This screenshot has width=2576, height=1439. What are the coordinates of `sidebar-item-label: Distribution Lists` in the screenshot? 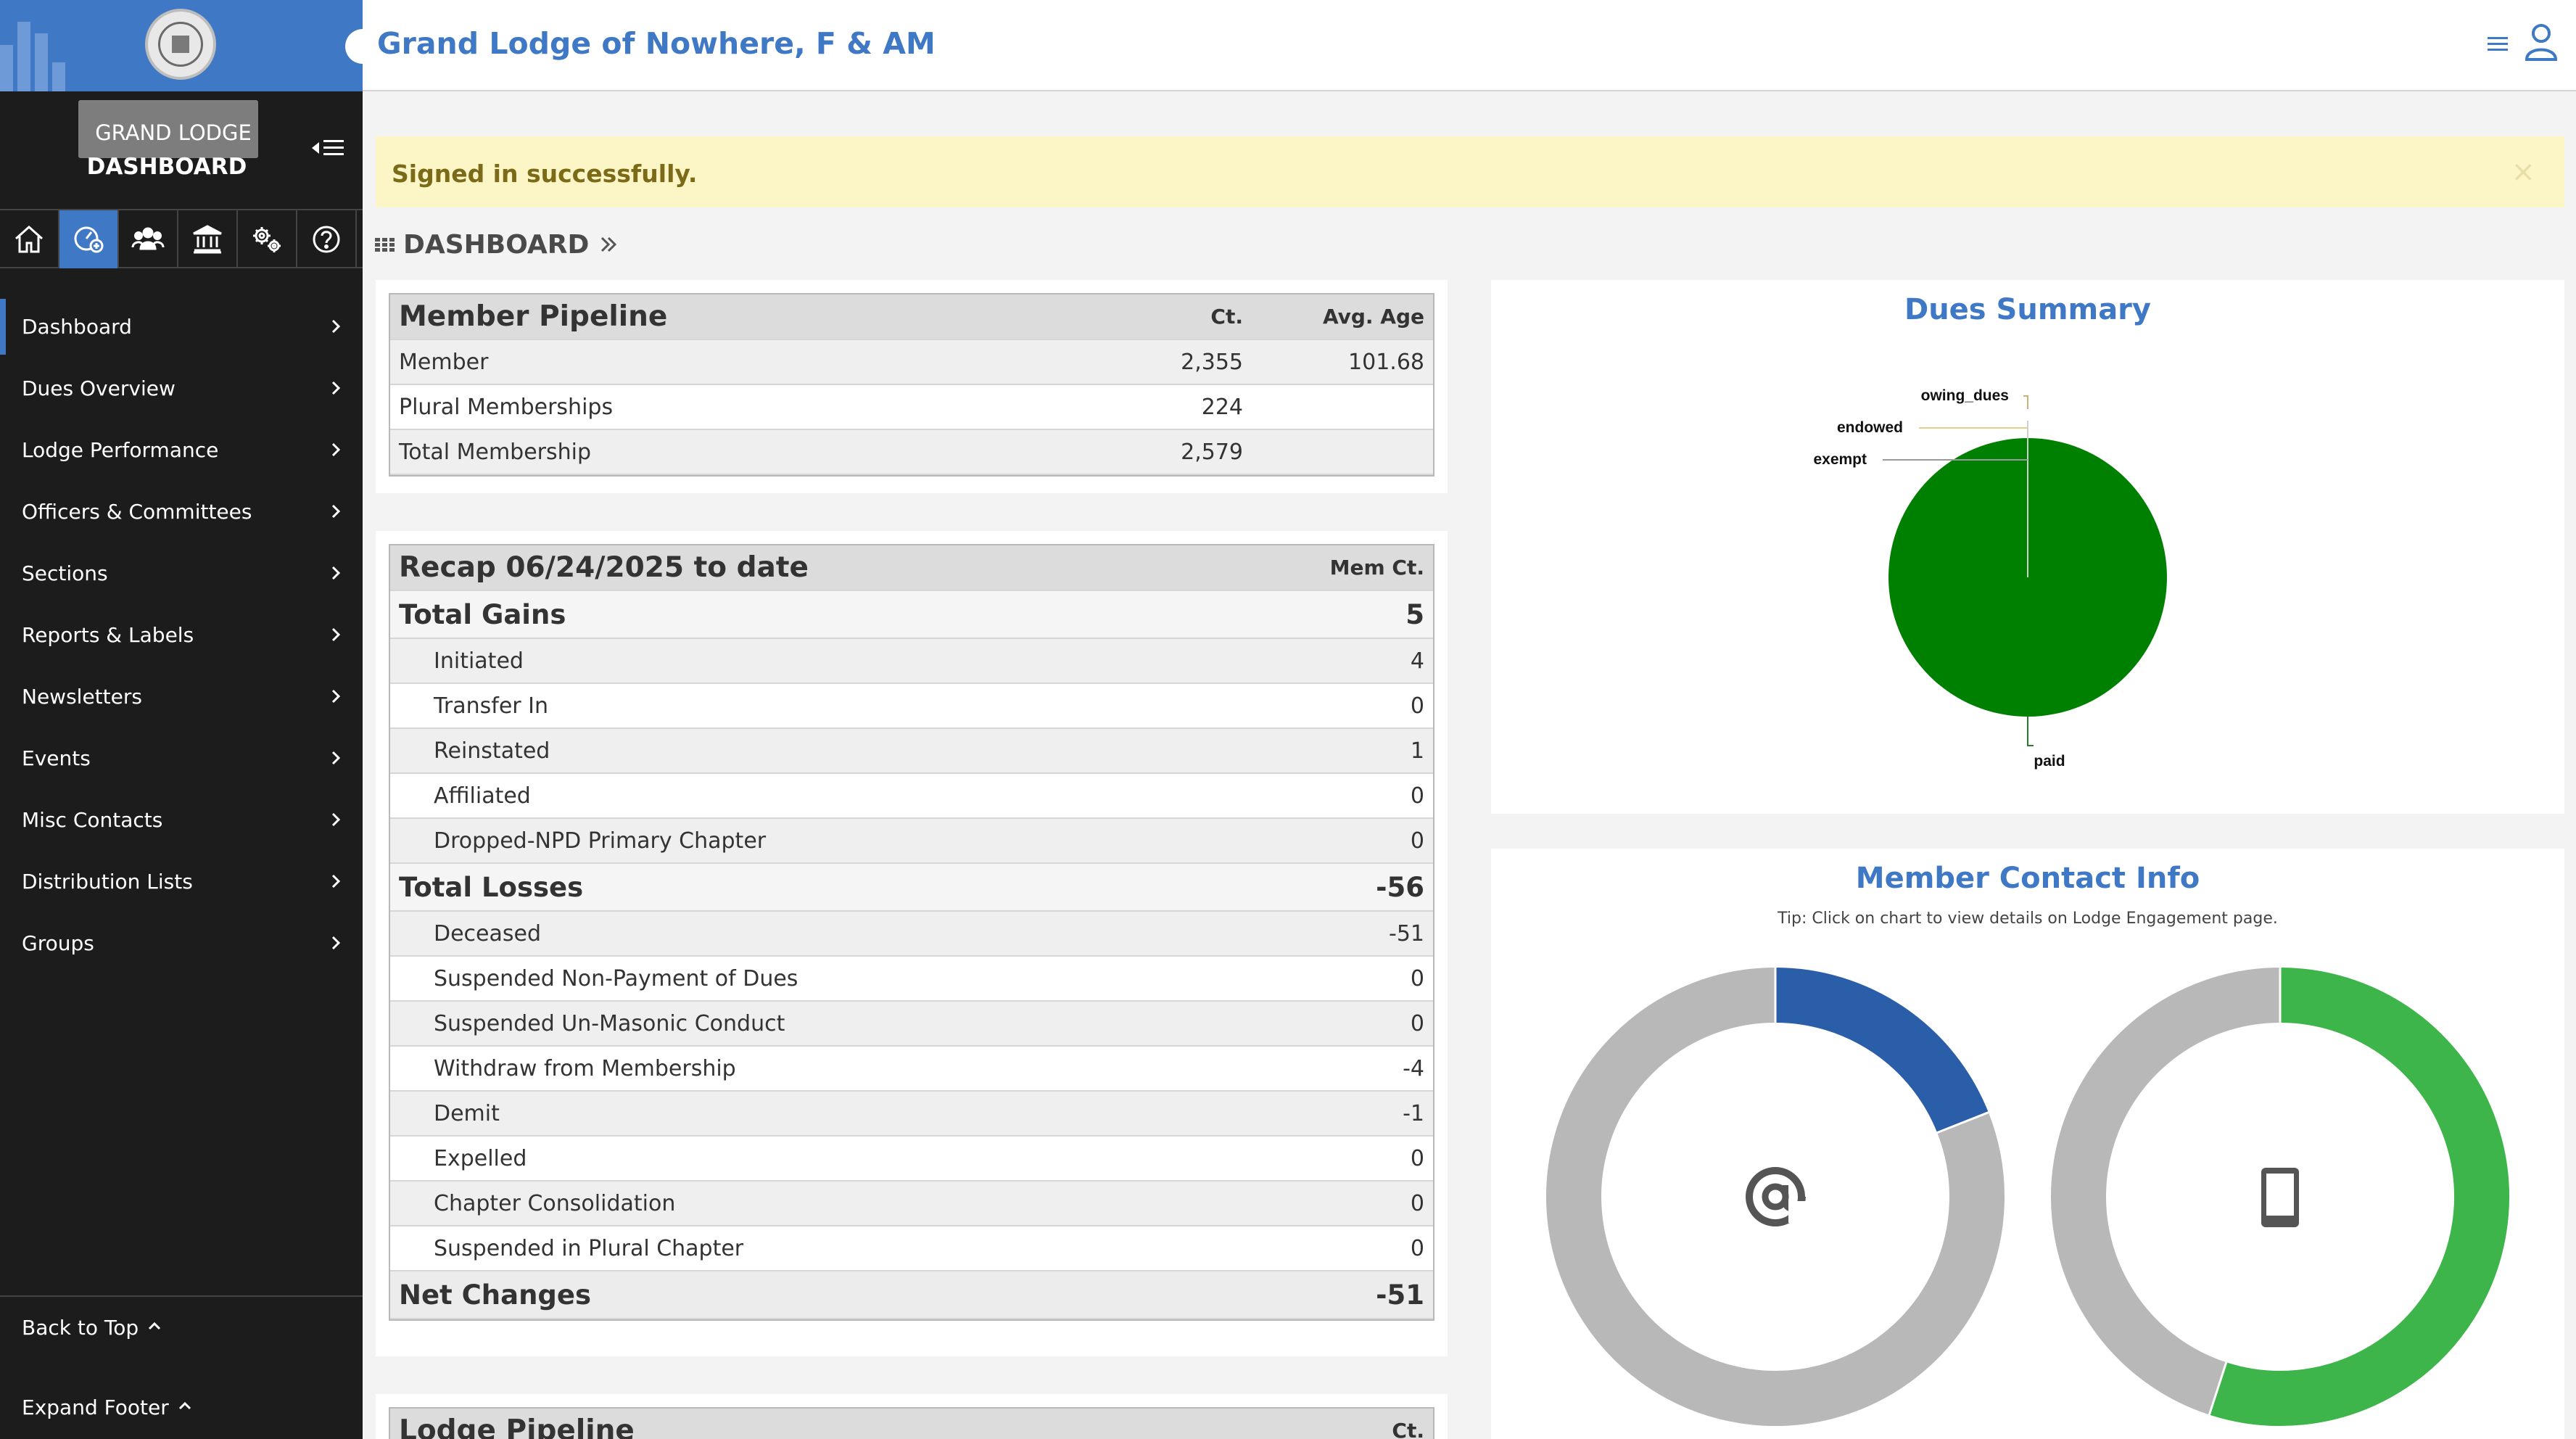 It's located at (107, 882).